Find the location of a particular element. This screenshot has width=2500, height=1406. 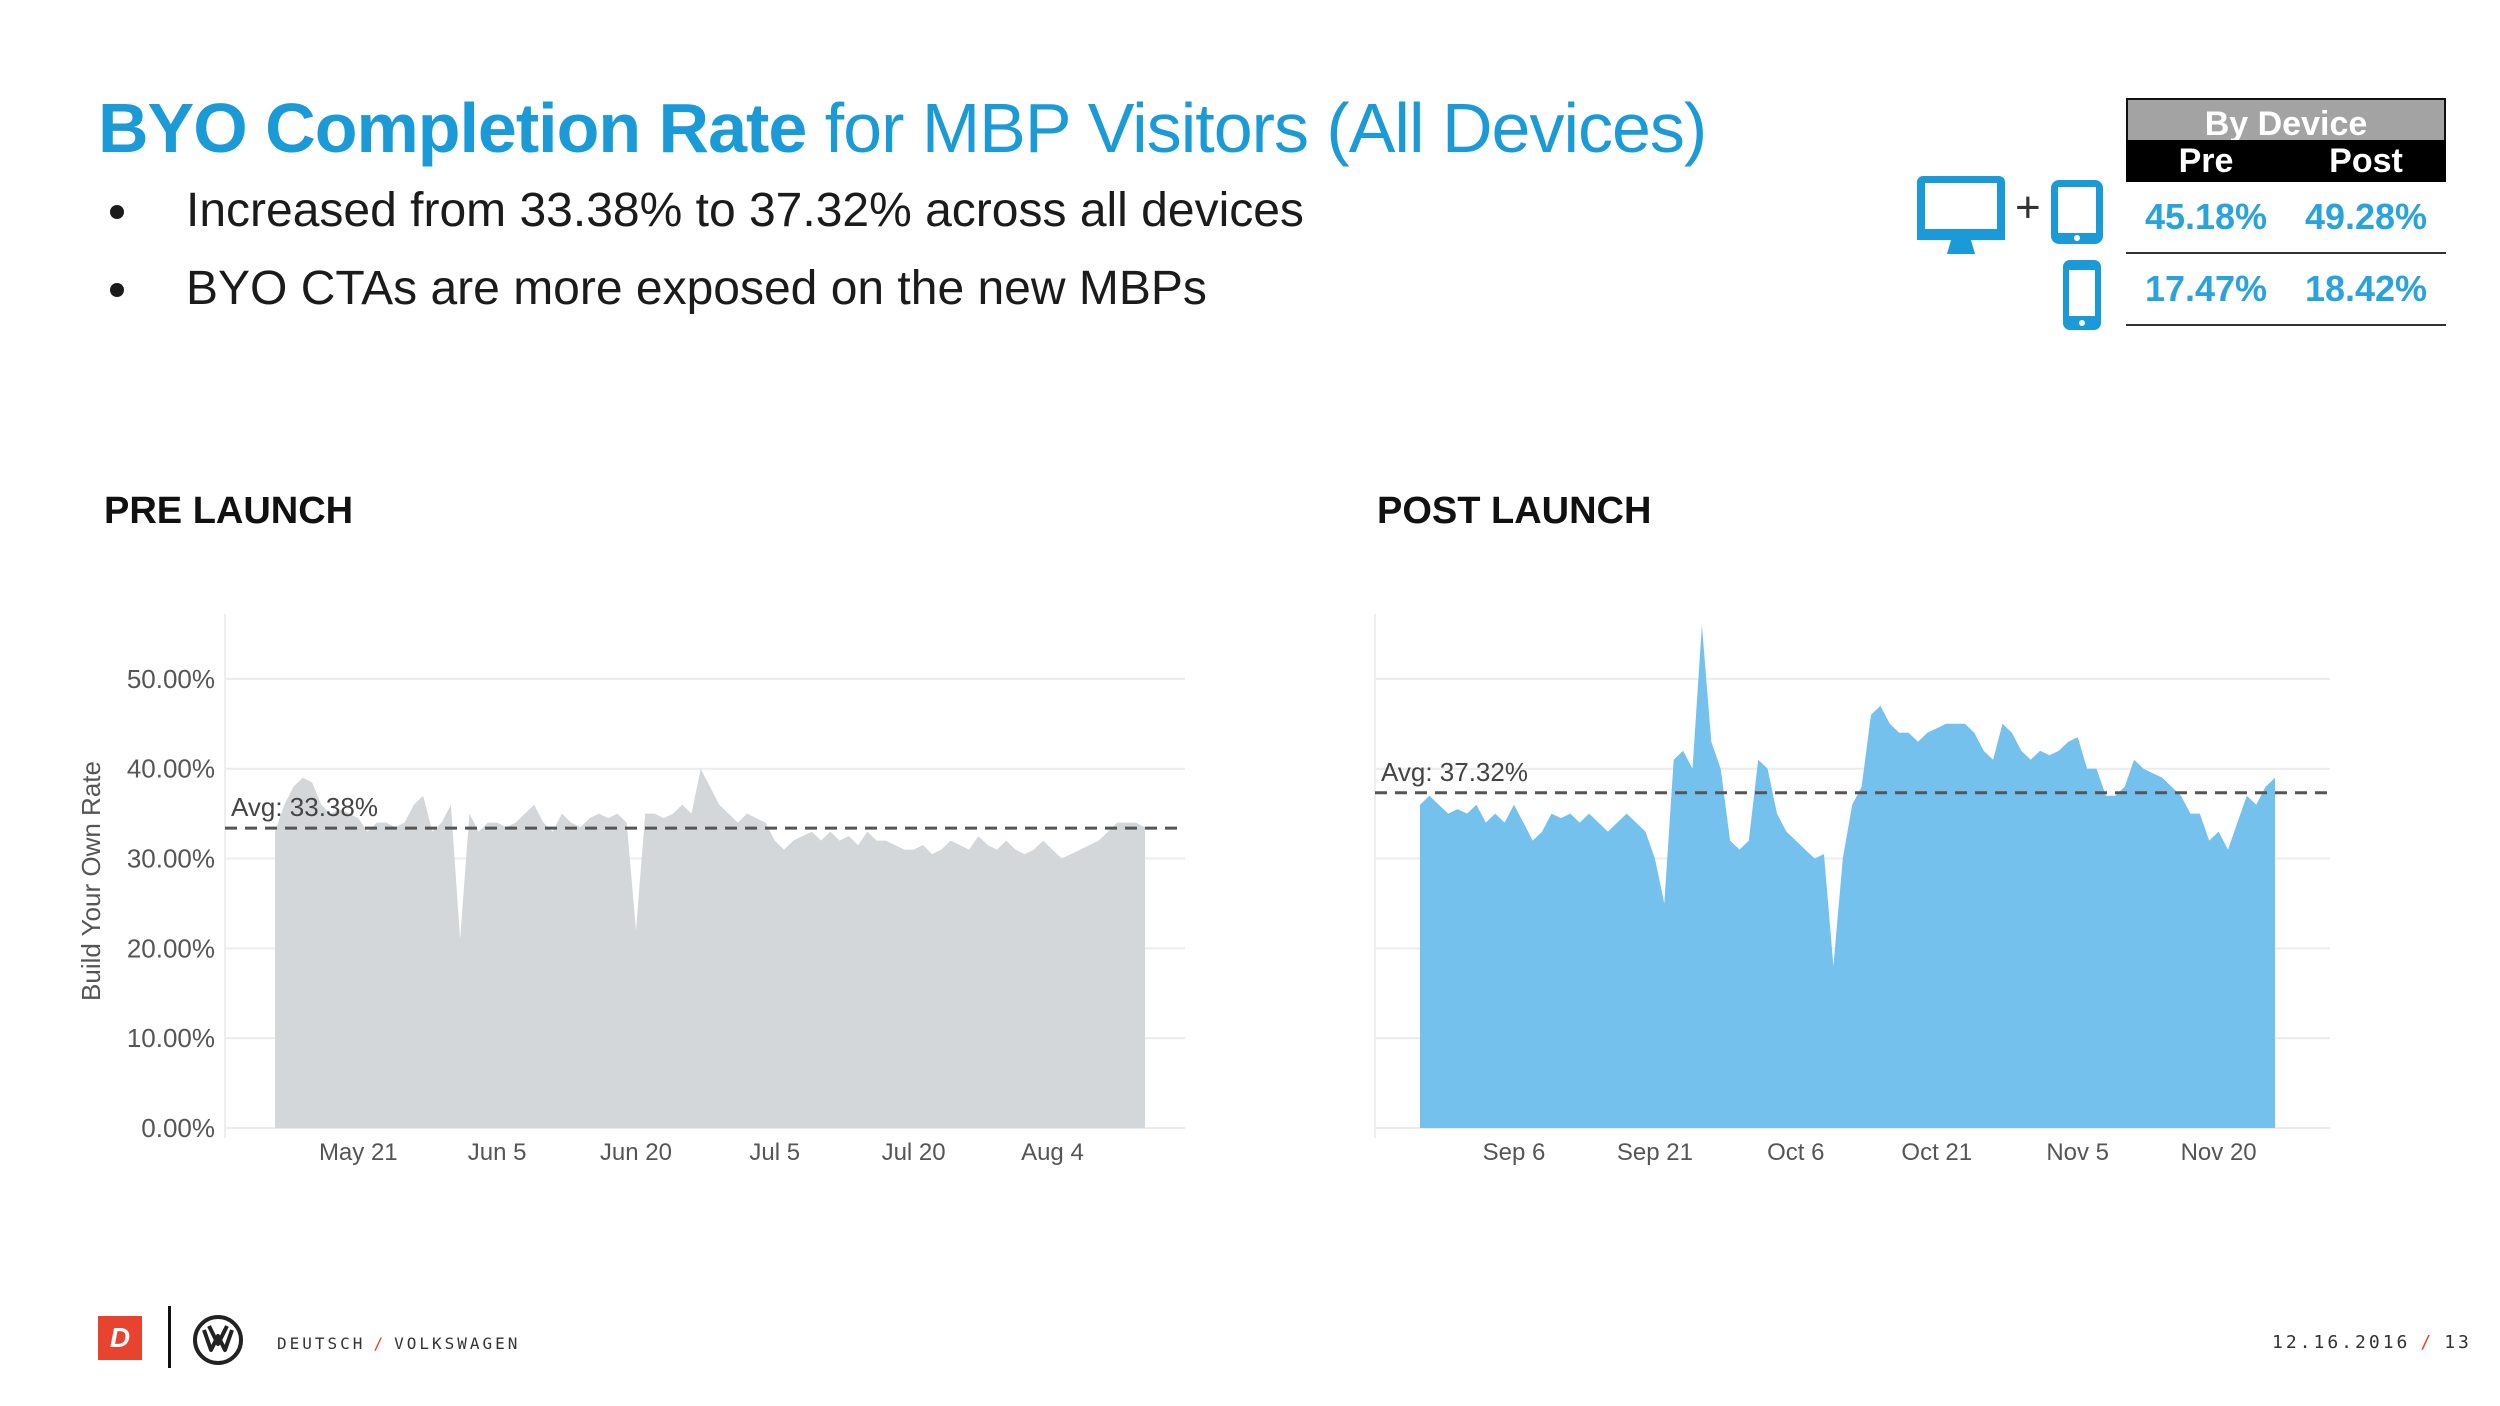

y-tick-label: 50.00% is located at coordinates (171, 679).